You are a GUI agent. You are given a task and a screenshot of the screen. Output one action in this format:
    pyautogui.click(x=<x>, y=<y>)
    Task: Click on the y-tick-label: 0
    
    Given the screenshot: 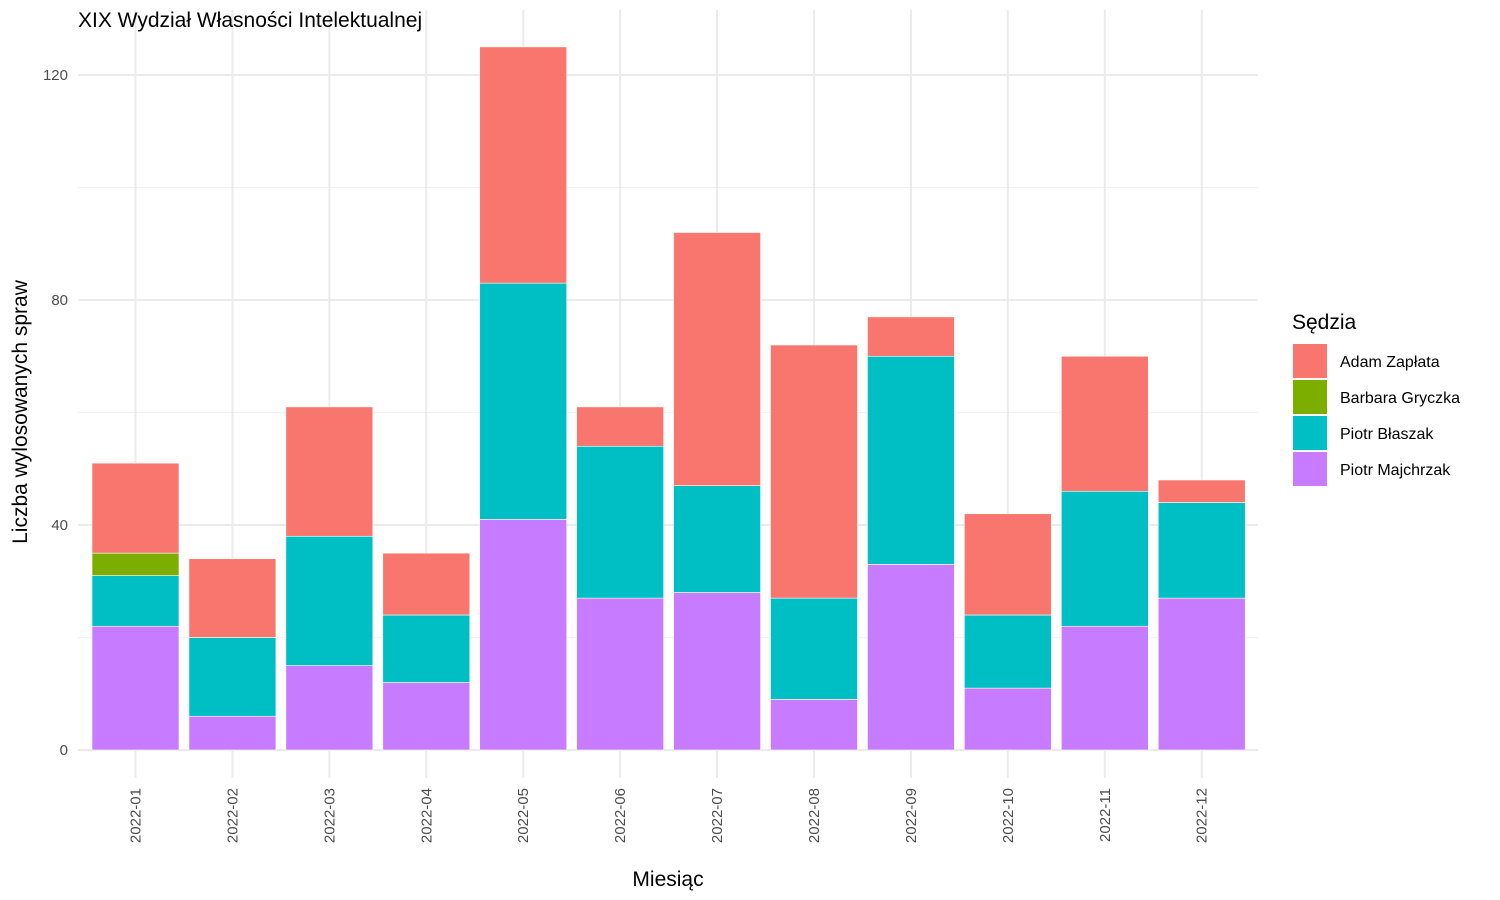 What is the action you would take?
    pyautogui.click(x=64, y=750)
    